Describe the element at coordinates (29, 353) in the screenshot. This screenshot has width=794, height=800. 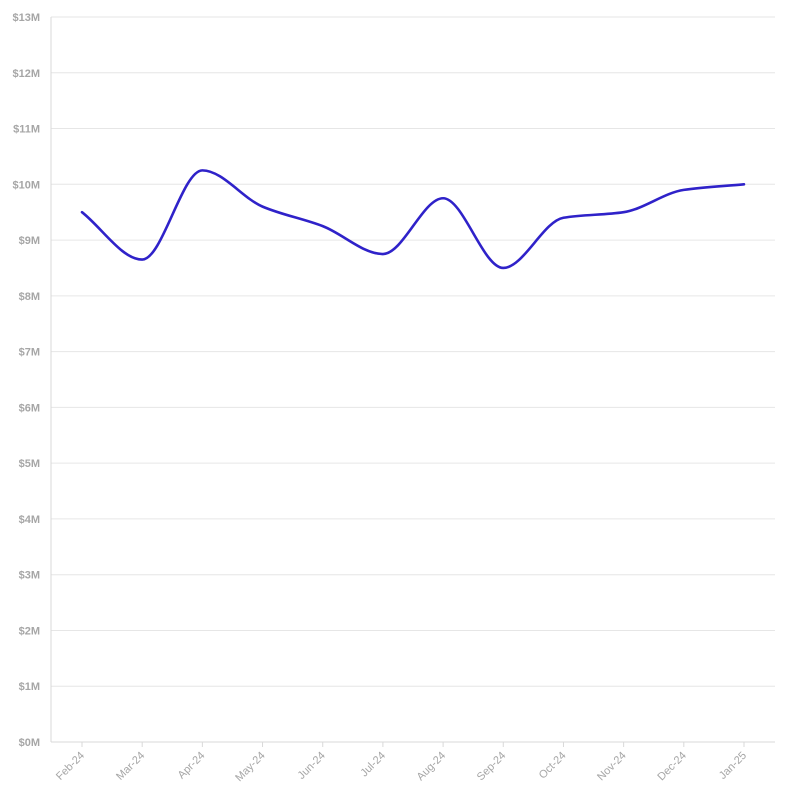
I see `y-tick-label: $7M` at that location.